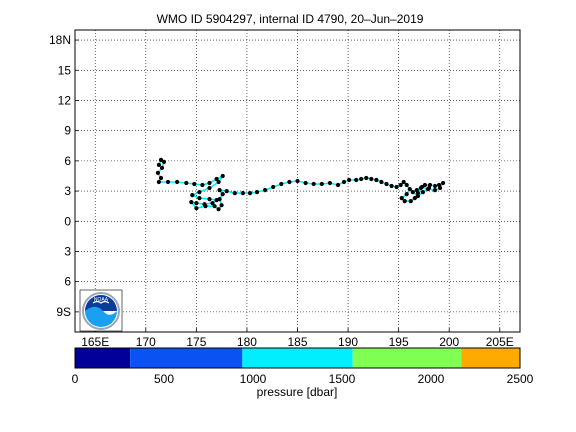  What do you see at coordinates (60, 40) in the screenshot?
I see `y-tick-label: 18N` at bounding box center [60, 40].